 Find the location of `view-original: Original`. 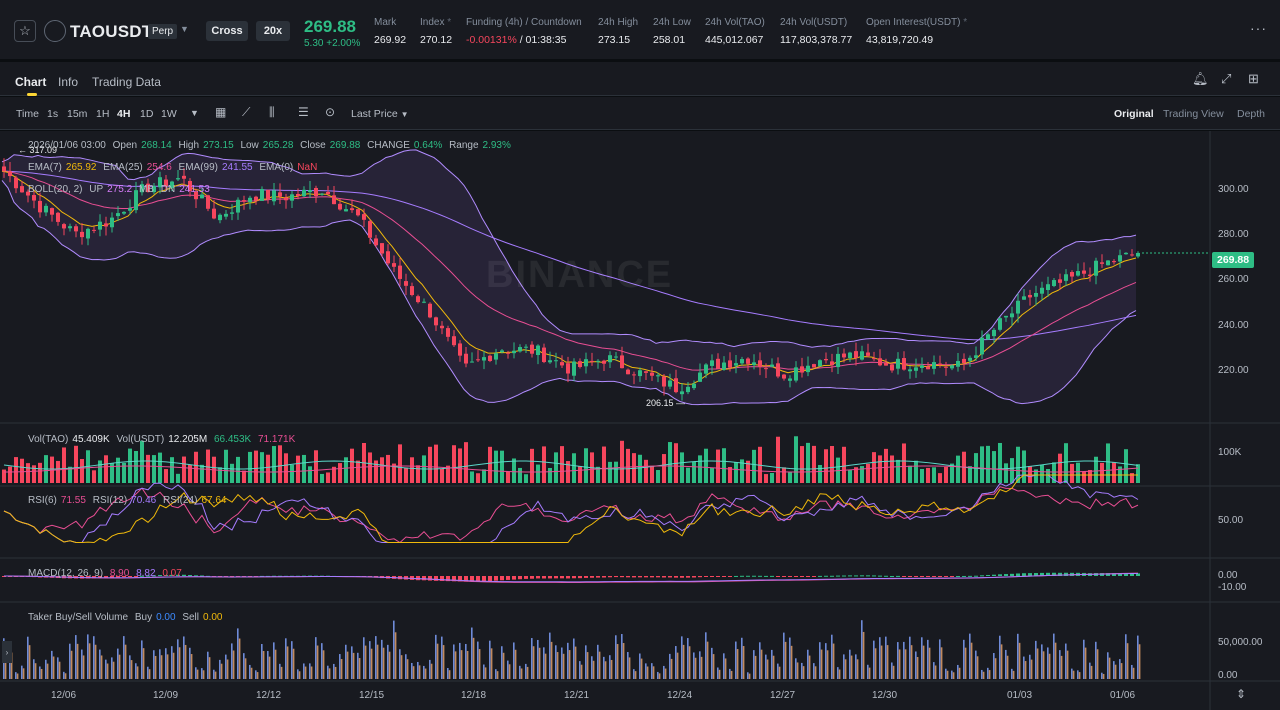

view-original: Original is located at coordinates (1134, 114).